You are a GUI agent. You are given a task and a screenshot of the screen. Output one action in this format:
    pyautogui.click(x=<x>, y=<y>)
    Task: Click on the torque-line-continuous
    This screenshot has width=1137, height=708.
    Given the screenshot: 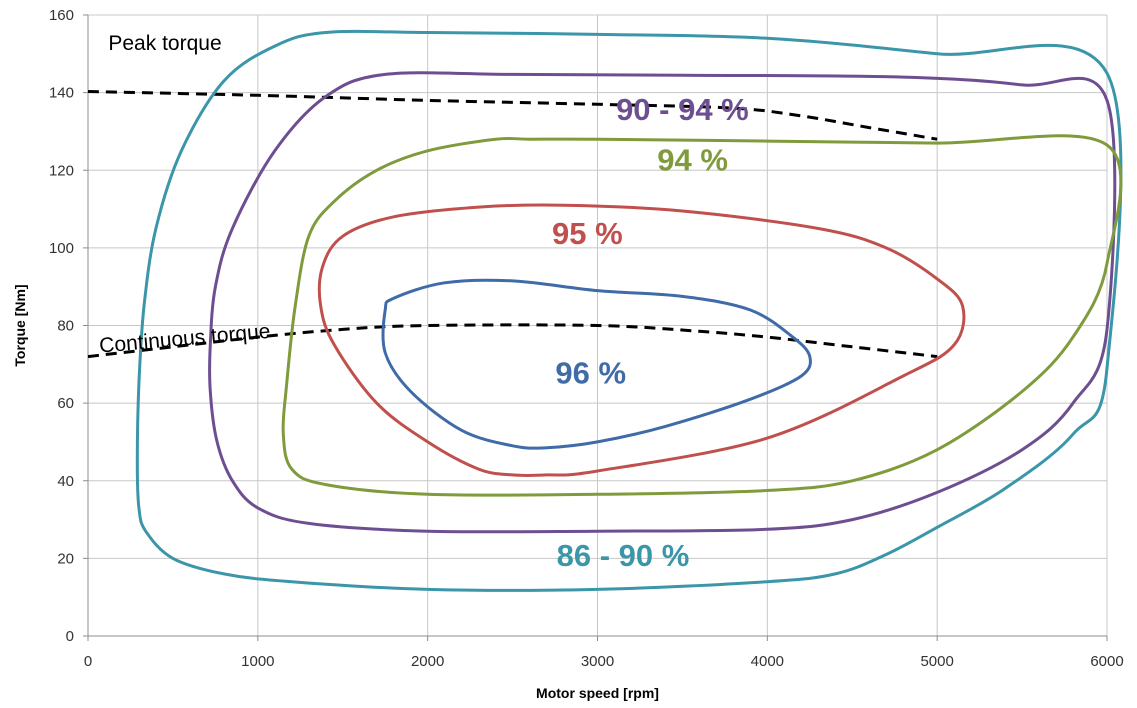 What is the action you would take?
    pyautogui.click(x=512, y=341)
    